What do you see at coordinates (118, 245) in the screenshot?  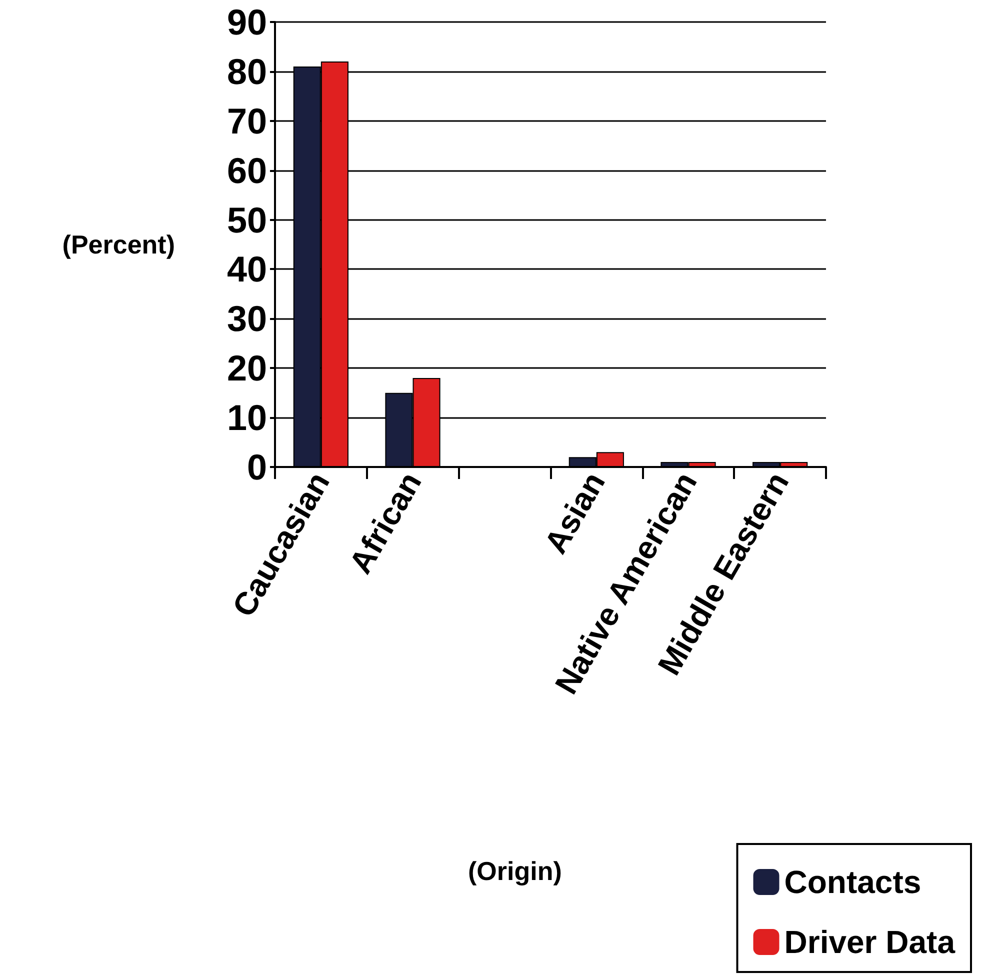 I see `y-axis-title: (Percent)` at bounding box center [118, 245].